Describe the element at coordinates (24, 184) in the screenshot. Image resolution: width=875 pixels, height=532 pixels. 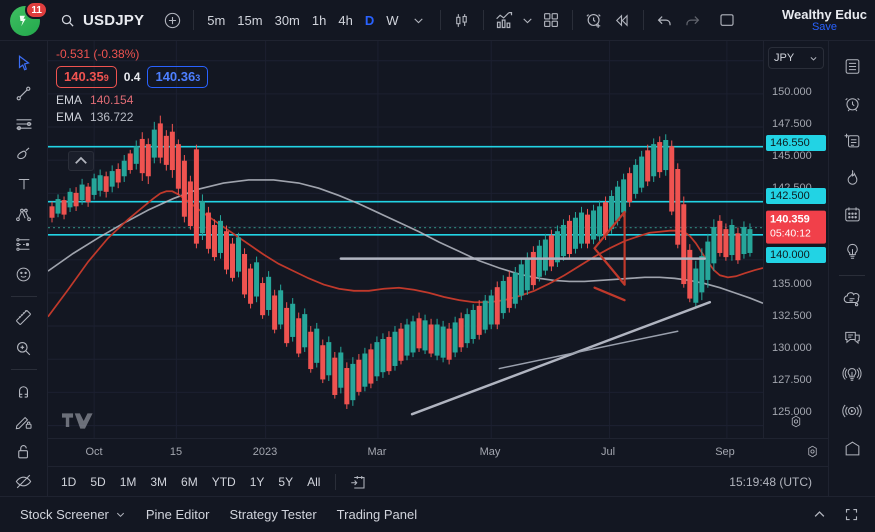
I see `text-tool` at that location.